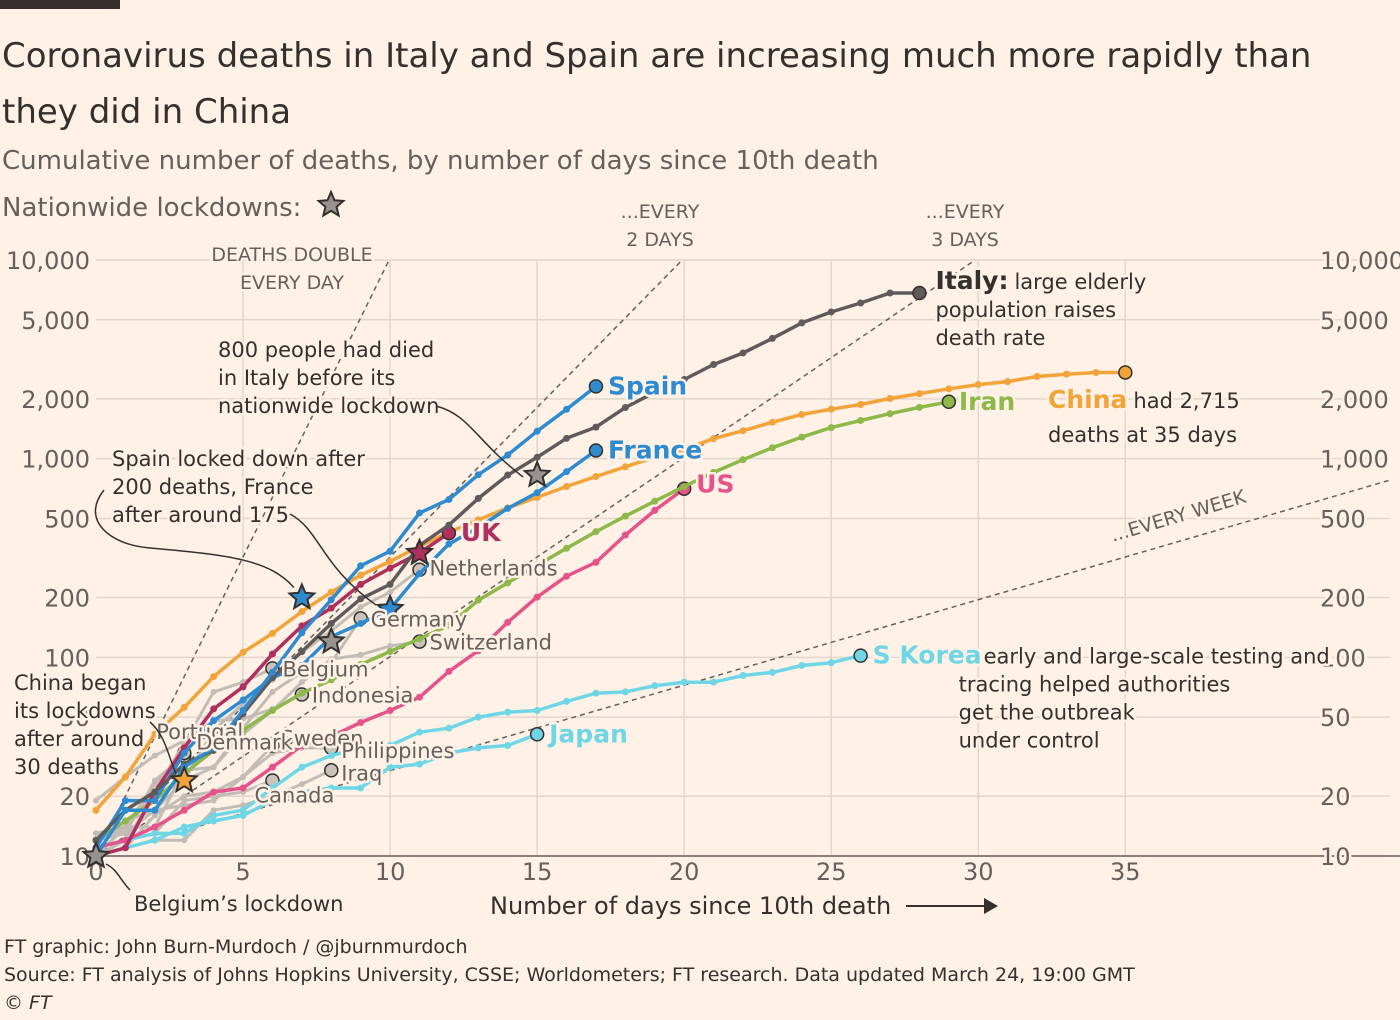  Describe the element at coordinates (481, 532) in the screenshot. I see `label-uk: UK` at that location.